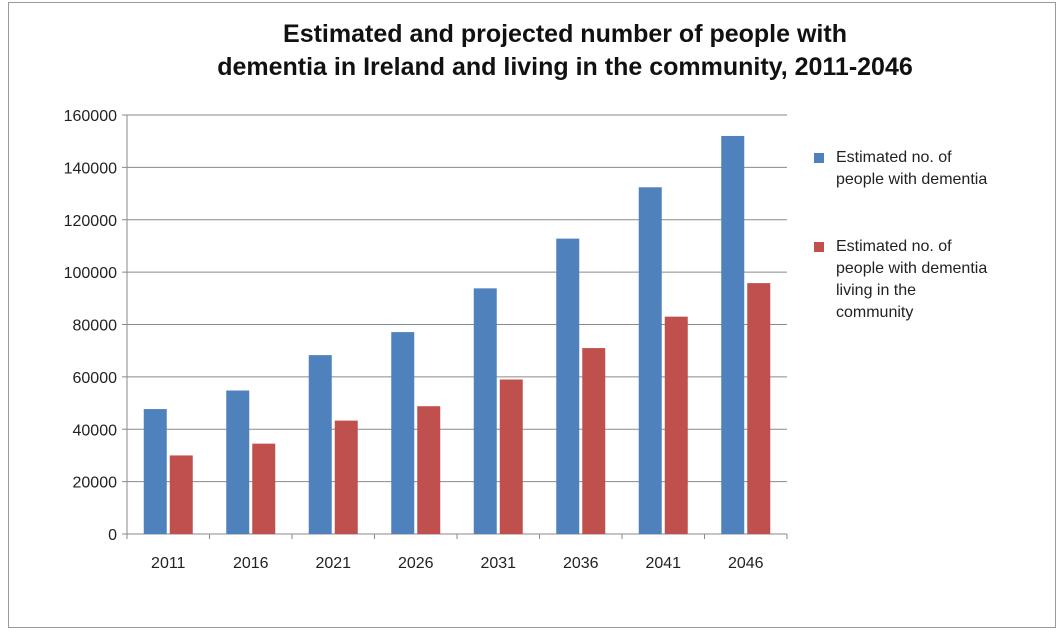 The image size is (1060, 635). Describe the element at coordinates (168, 563) in the screenshot. I see `x-tick-label: 2011` at that location.